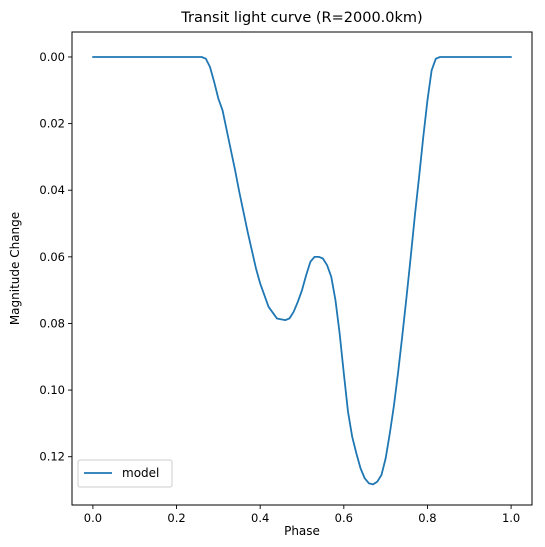 Image resolution: width=545 pixels, height=547 pixels. Describe the element at coordinates (52, 124) in the screenshot. I see `y-tick-label: 0.02` at that location.